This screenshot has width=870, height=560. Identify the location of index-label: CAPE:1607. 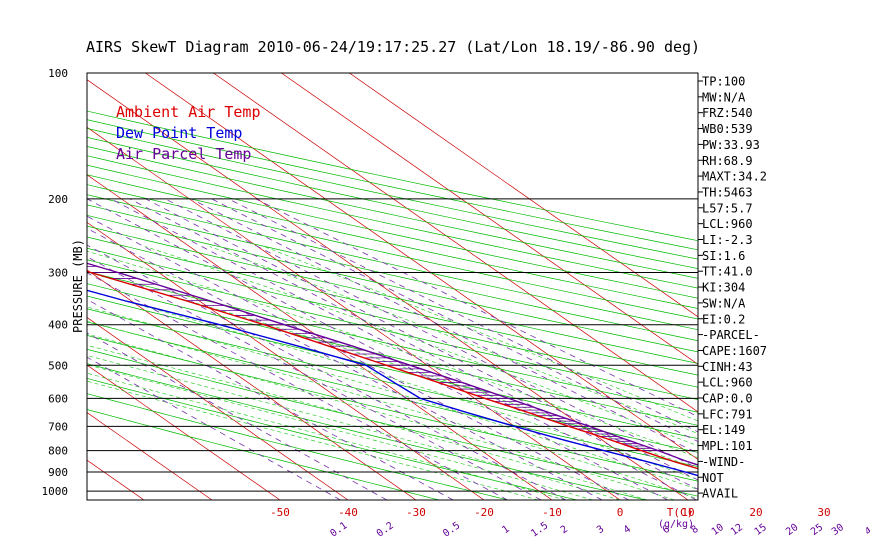
(734, 351).